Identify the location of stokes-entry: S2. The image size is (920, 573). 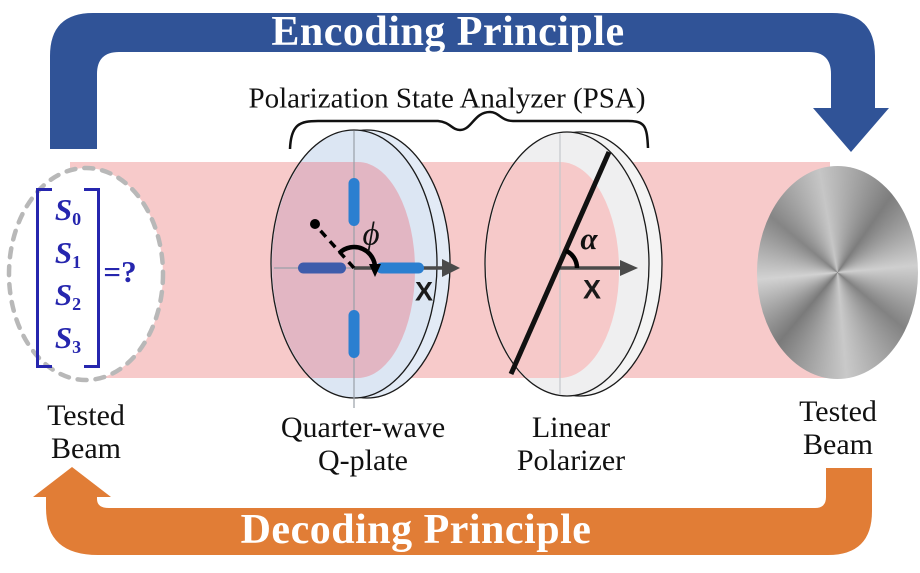
(68, 296).